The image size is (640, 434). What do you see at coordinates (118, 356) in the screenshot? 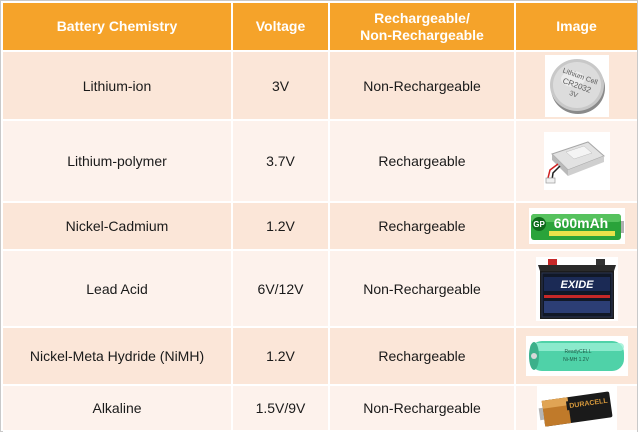
I see `cell-chemistry: Nickel-Meta Hydride (NiMH)` at bounding box center [118, 356].